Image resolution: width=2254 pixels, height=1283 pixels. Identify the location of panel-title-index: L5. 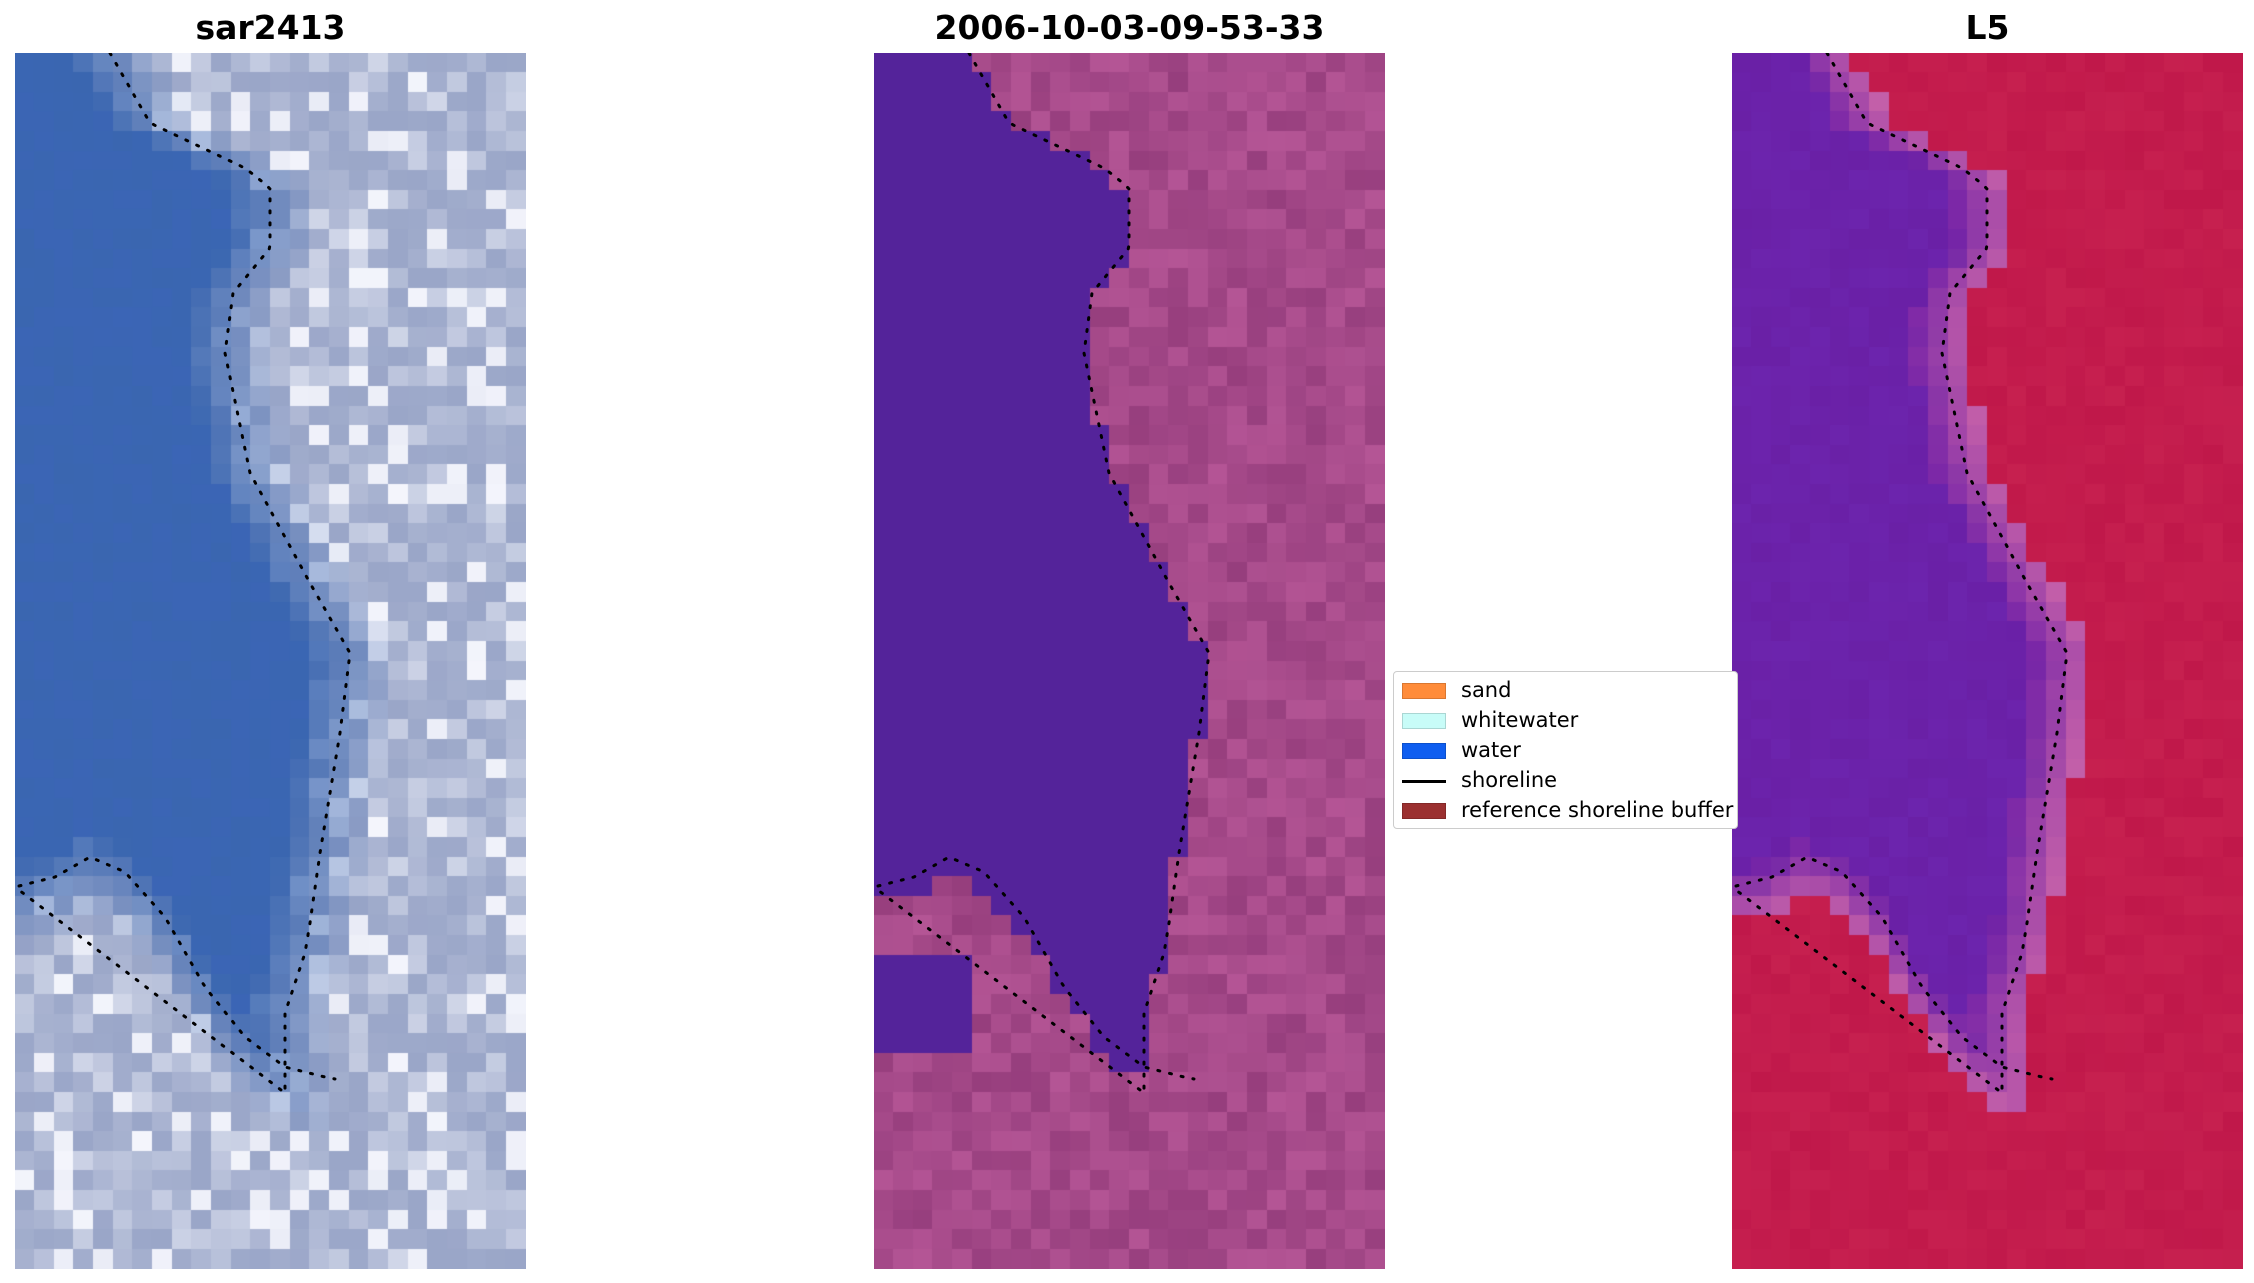
(1987, 27).